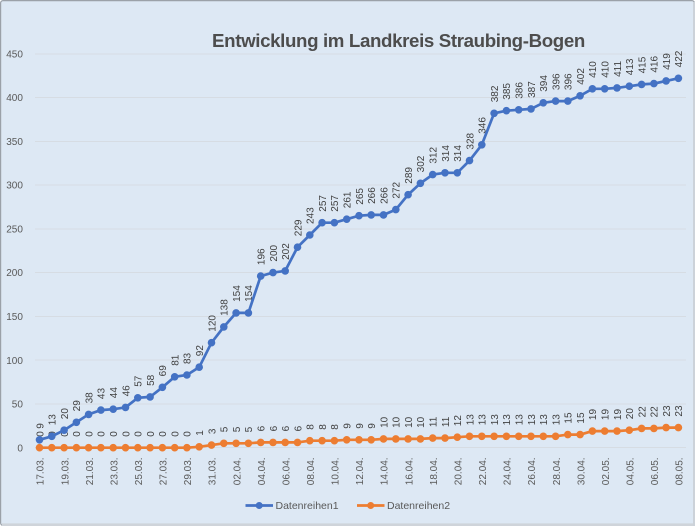  What do you see at coordinates (18, 405) in the screenshot?
I see `svg-text: 50` at bounding box center [18, 405].